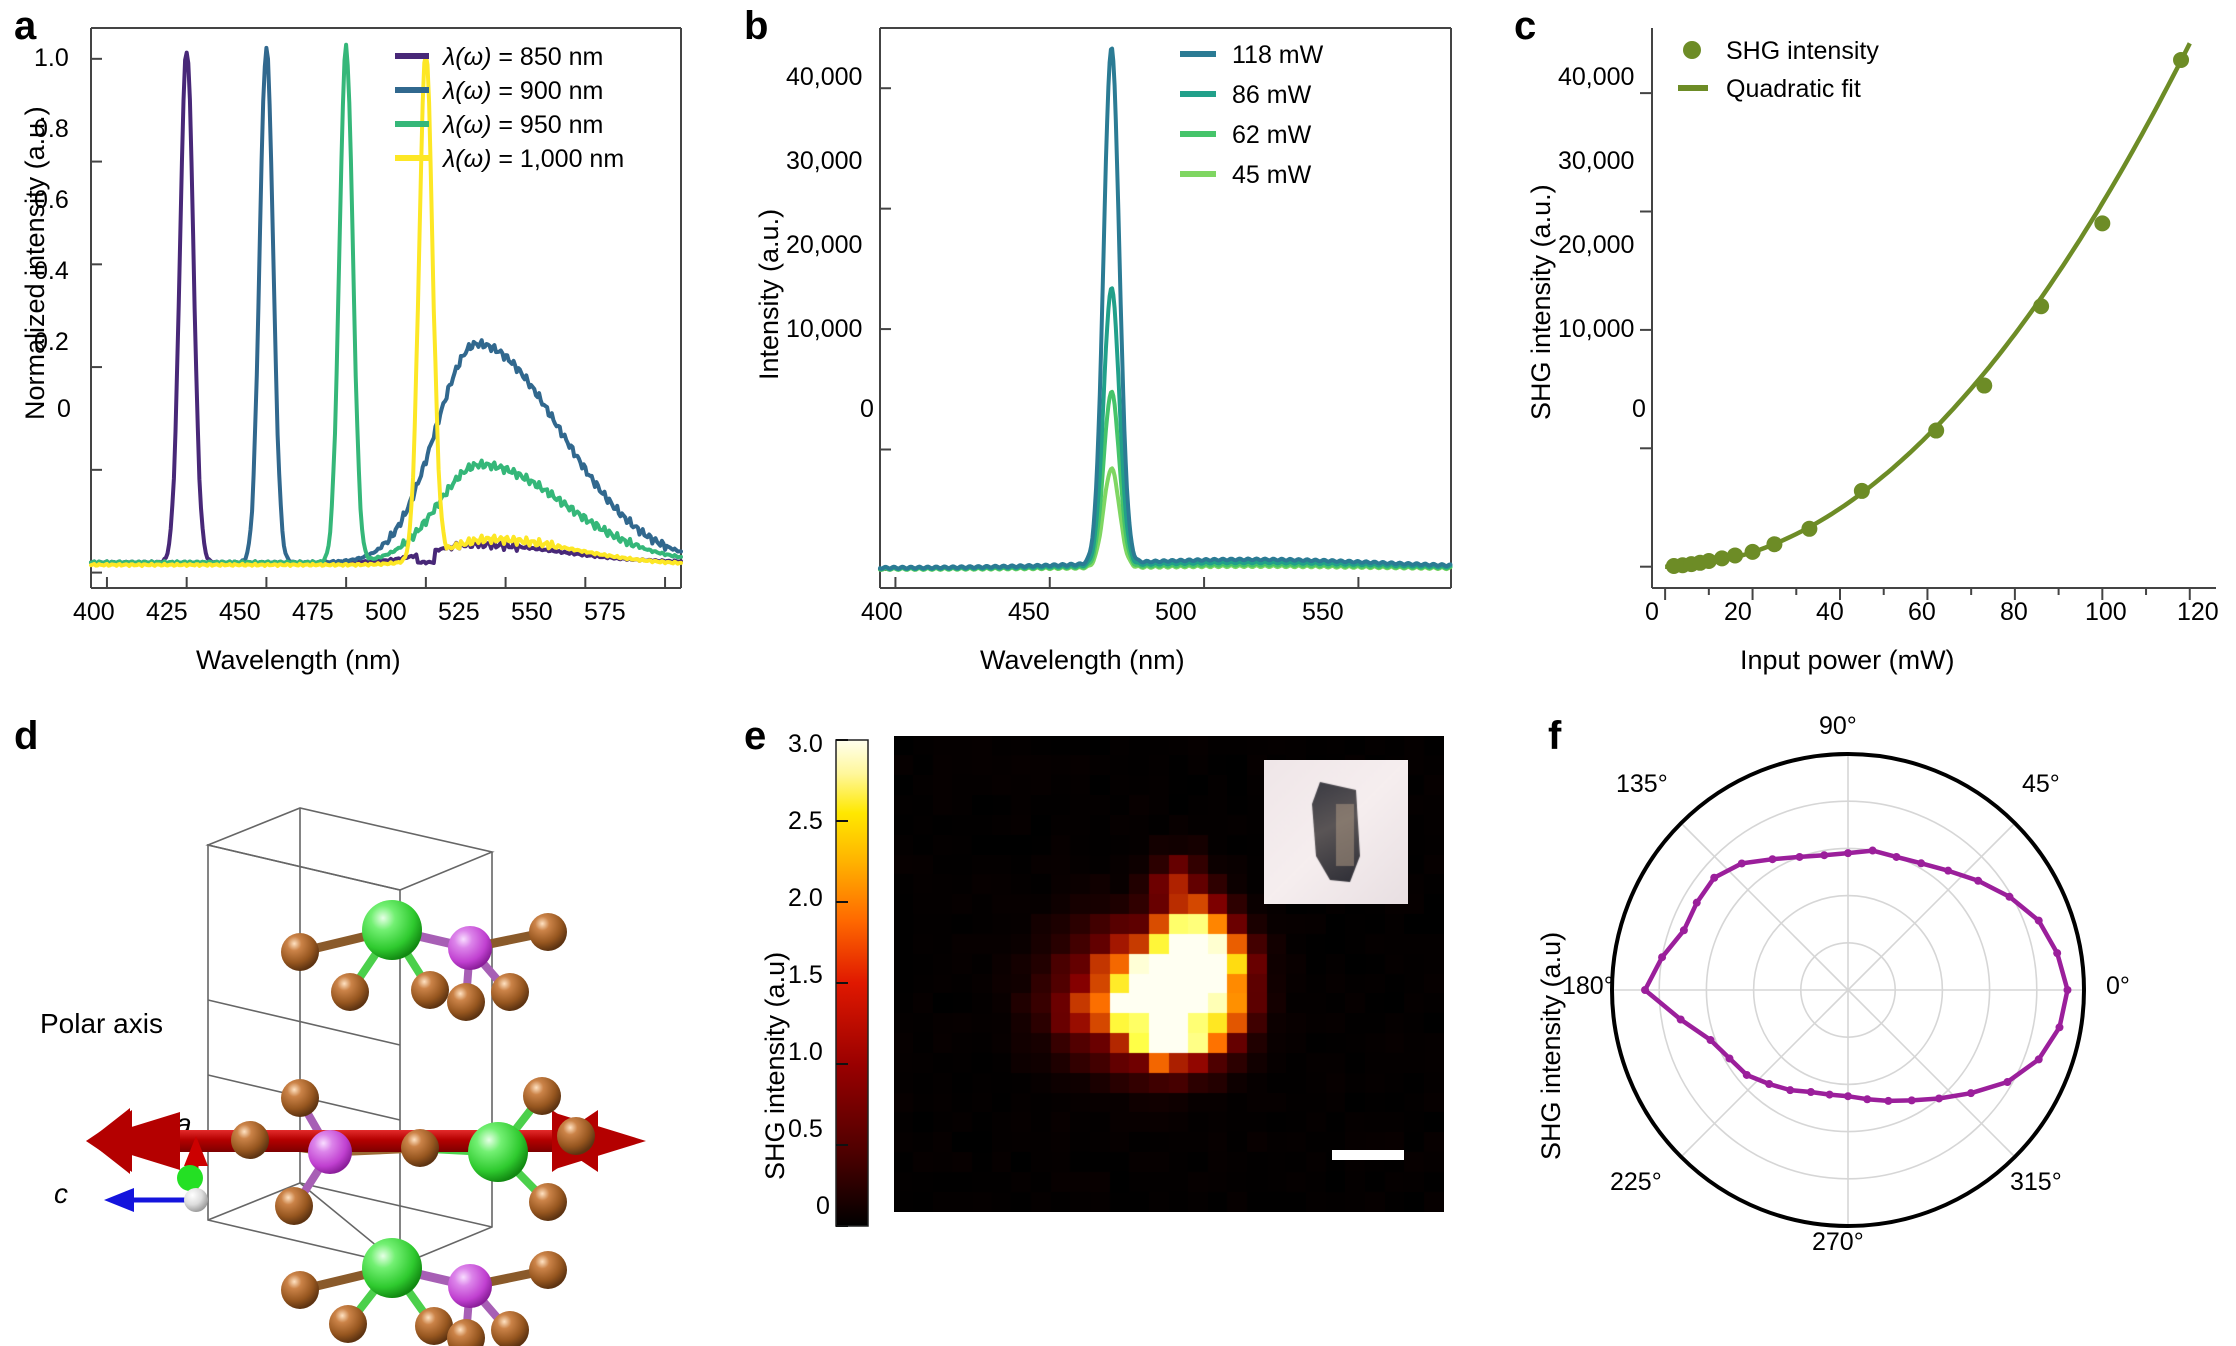 The image size is (2236, 1346). I want to click on panel-c-xlabel: Input power (mW), so click(1847, 660).